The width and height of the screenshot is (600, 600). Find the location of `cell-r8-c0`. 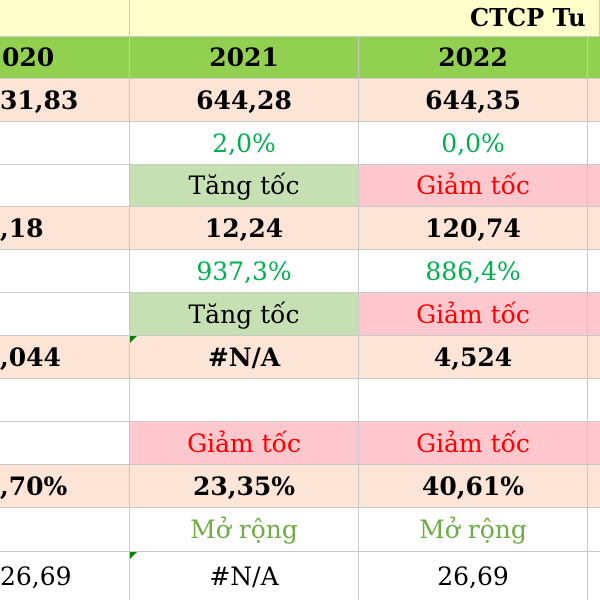

cell-r8-c0 is located at coordinates (65, 400).